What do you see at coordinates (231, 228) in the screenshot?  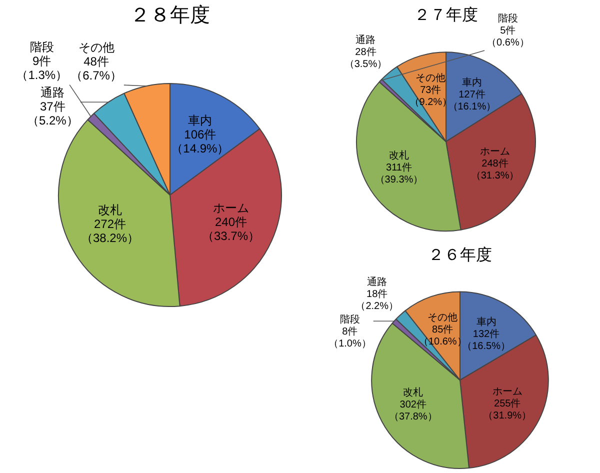 I see `data-label: 240件（33.7%）` at bounding box center [231, 228].